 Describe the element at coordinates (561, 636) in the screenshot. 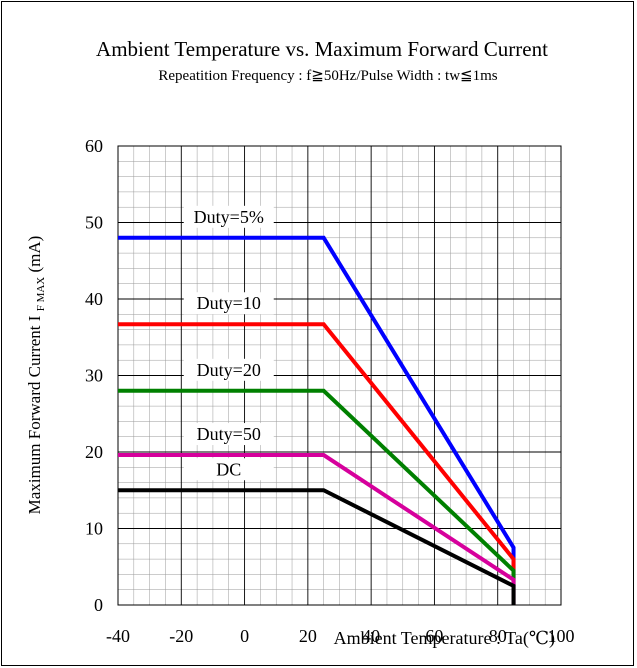

I see `x-tick-label: 100` at that location.